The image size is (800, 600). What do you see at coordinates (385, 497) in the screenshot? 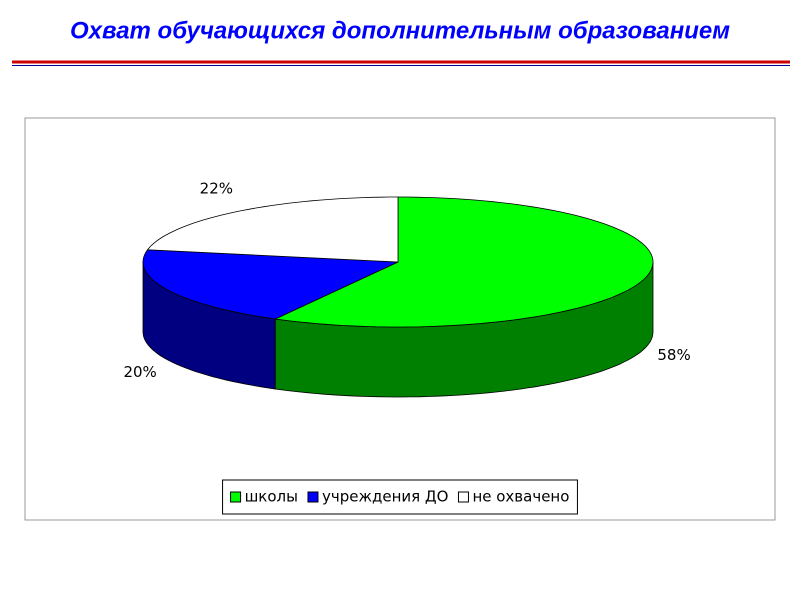
I see `legend-label: учреждения ДО` at bounding box center [385, 497].